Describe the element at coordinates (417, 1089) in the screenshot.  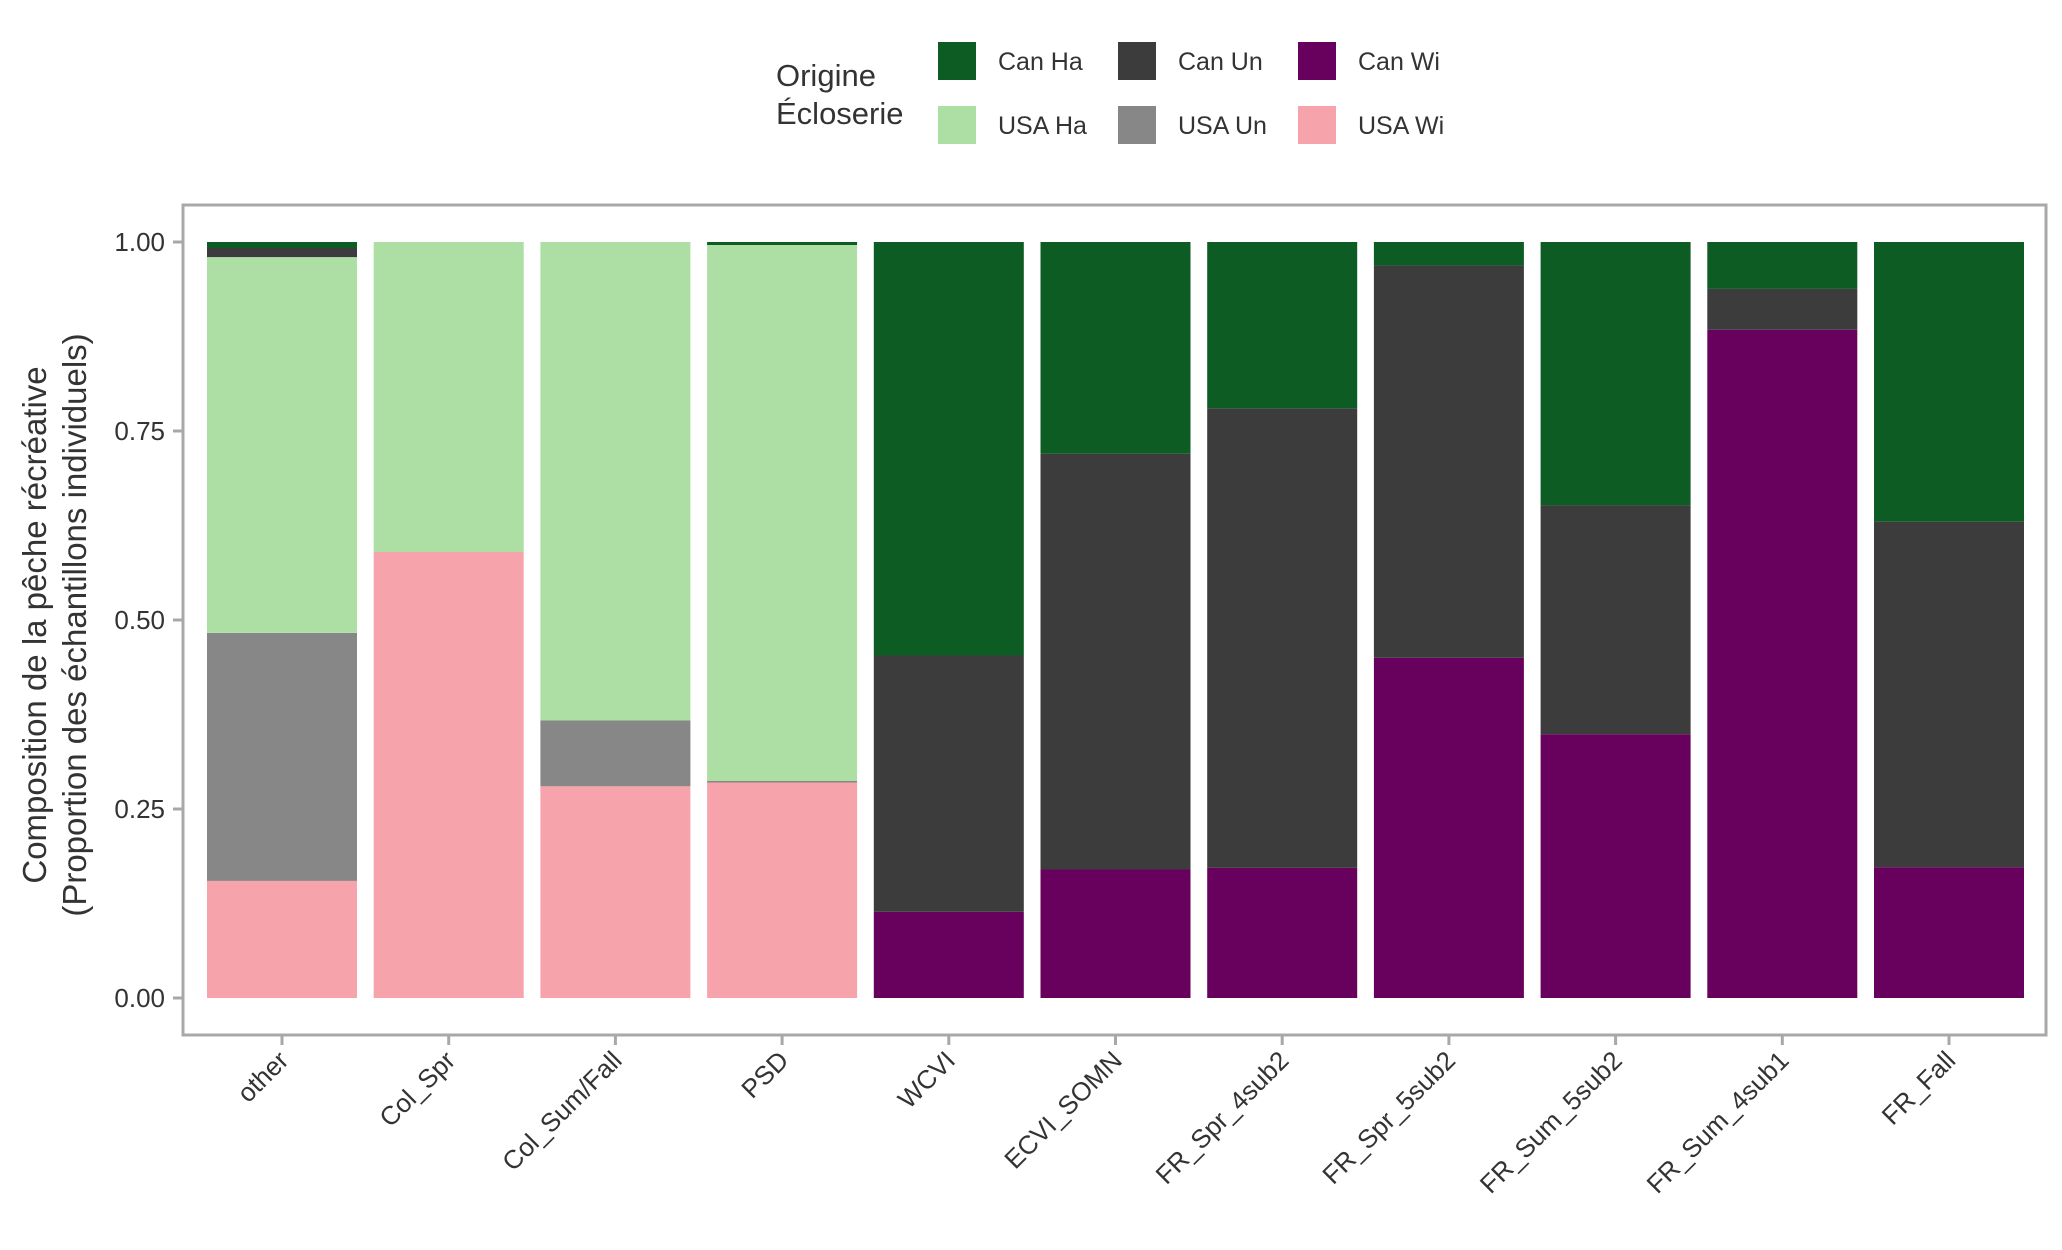
I see `x-tick-label-col-spr: Col_Spr` at that location.